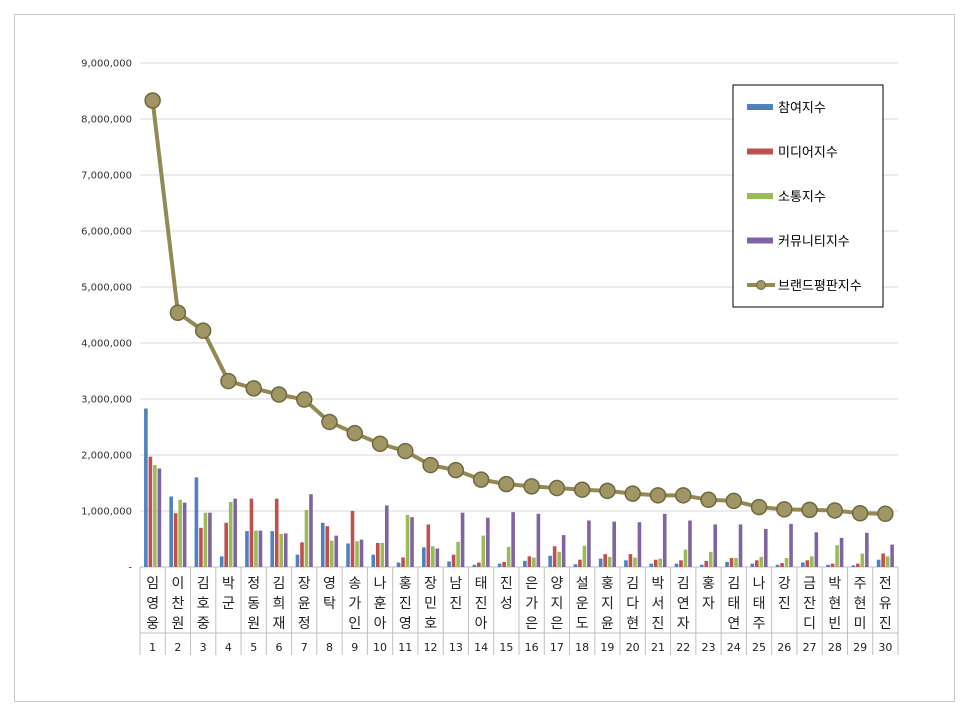  I want to click on rank-label: 26, so click(784, 647).